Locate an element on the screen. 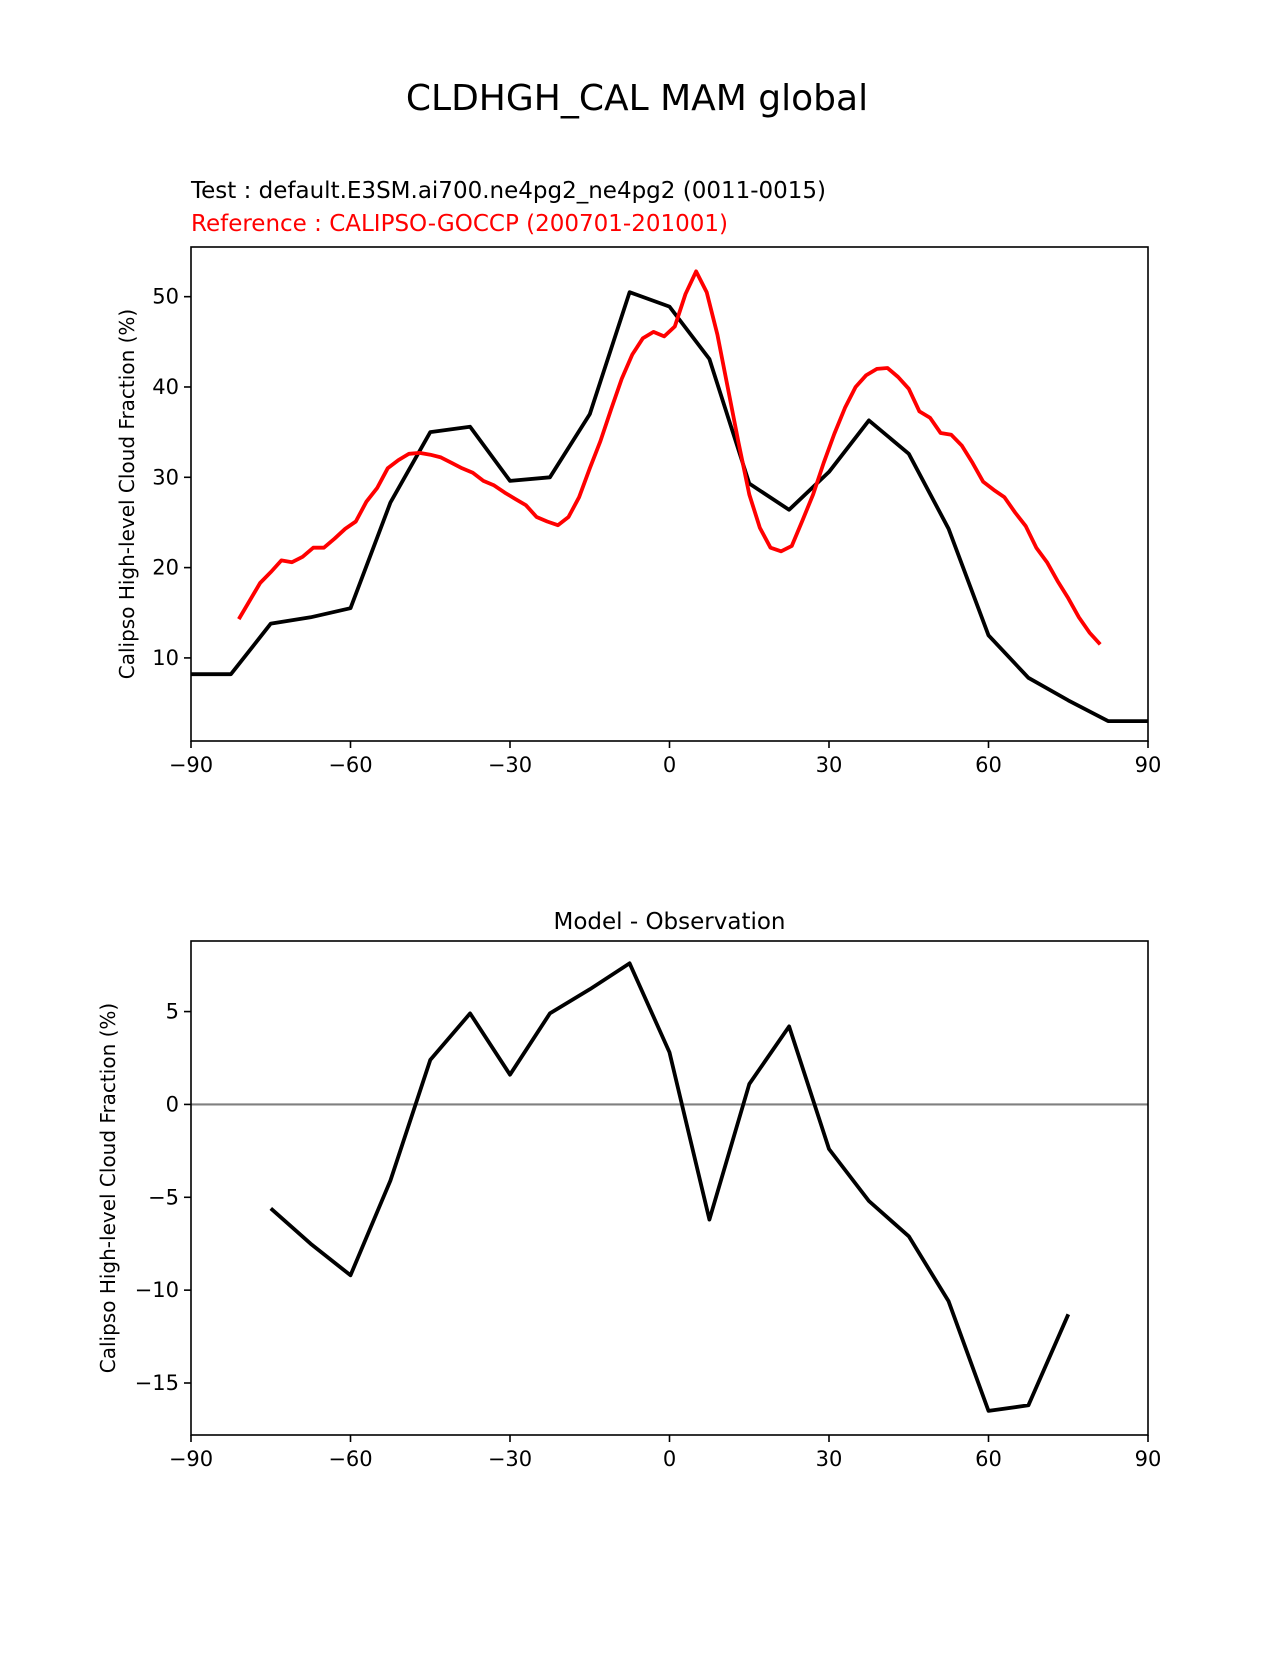 The height and width of the screenshot is (1654, 1275). bottom-x-tick-label: −60 is located at coordinates (350, 1459).